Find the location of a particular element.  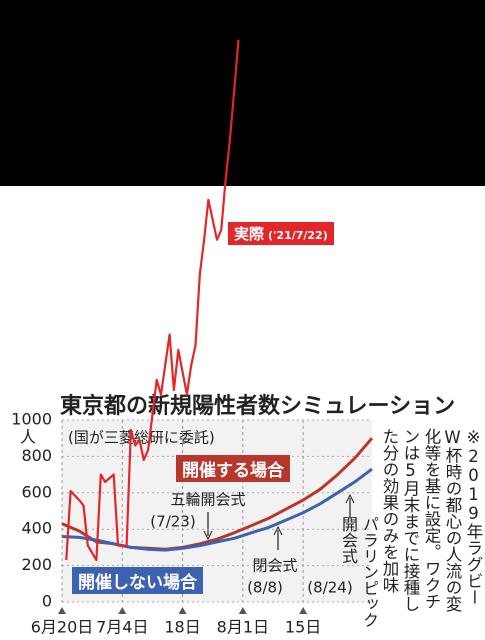

legend-label: 開催しない場合 is located at coordinates (137, 580).